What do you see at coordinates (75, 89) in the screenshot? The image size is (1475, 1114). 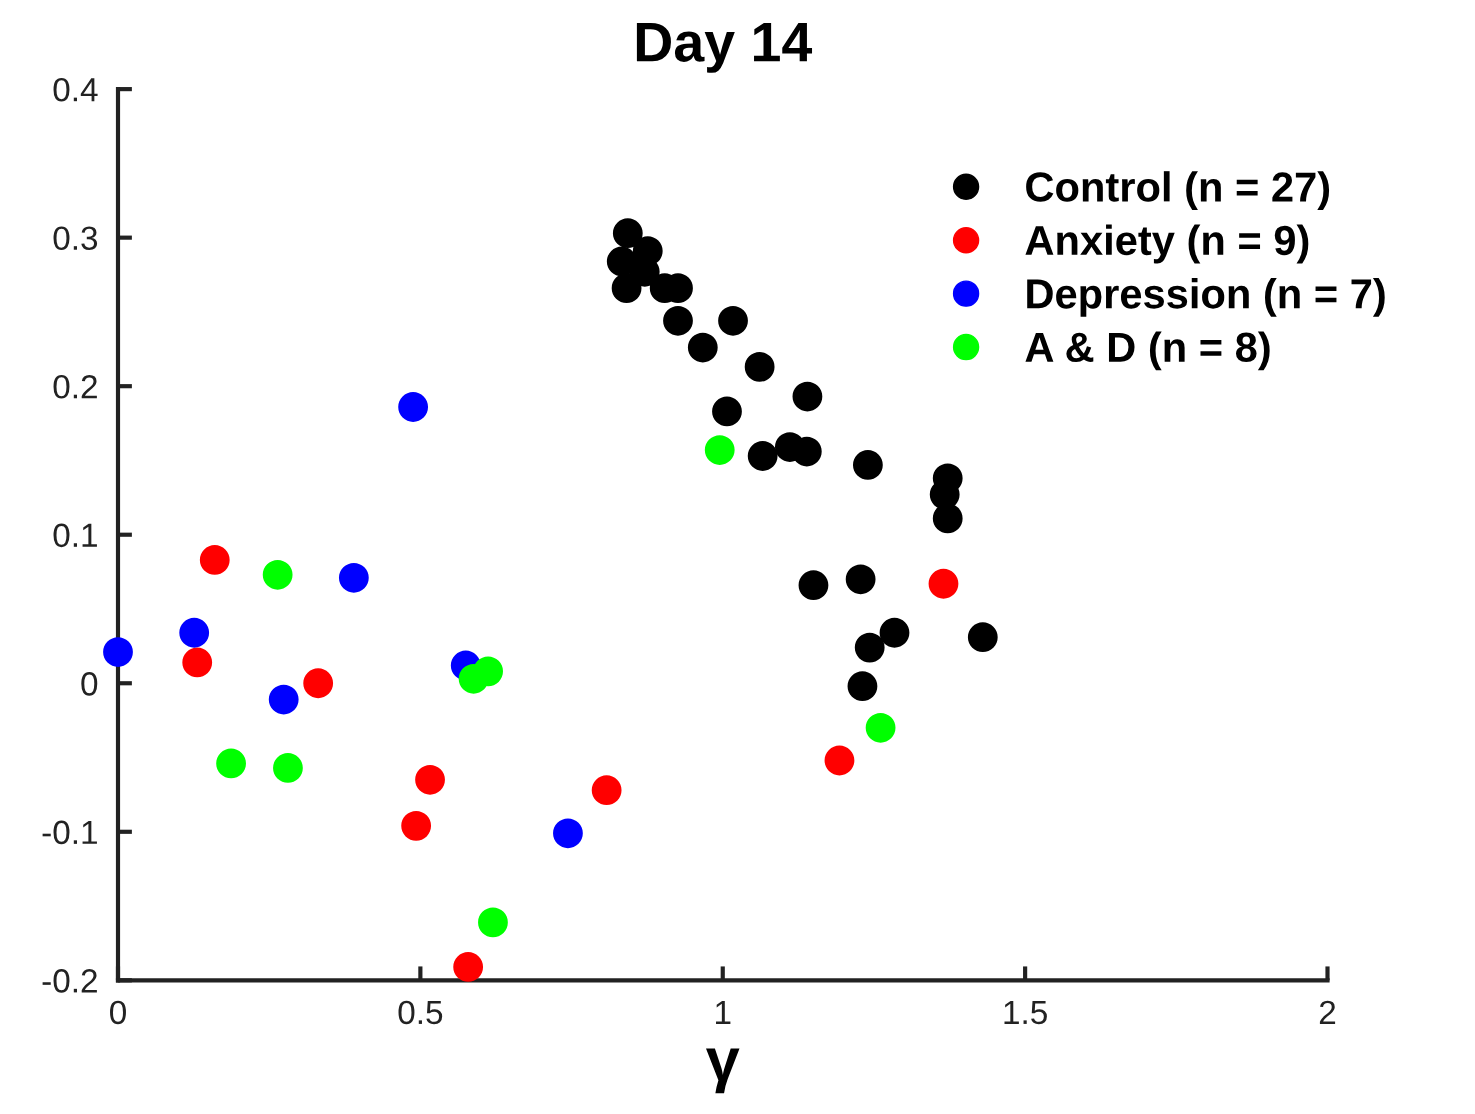 I see `y-tick-label: 0.4` at bounding box center [75, 89].